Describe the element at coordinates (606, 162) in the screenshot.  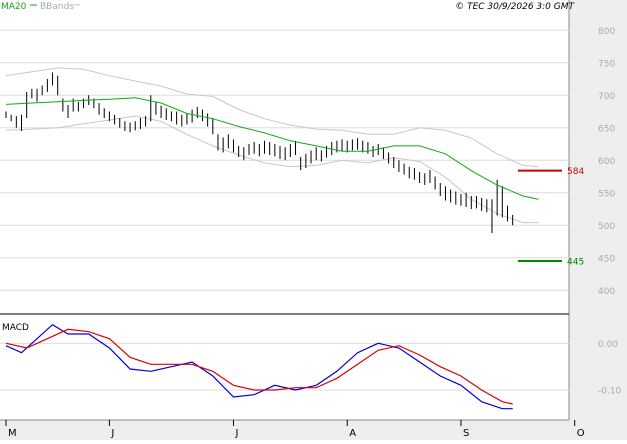
I see `y-tick-600: 600` at that location.